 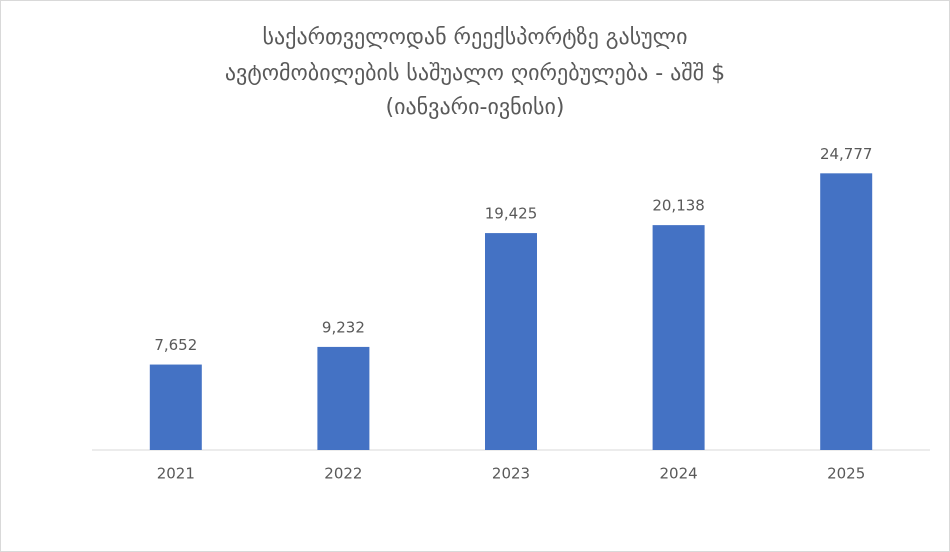 What do you see at coordinates (343, 327) in the screenshot?
I see `data-label: 9,232` at bounding box center [343, 327].